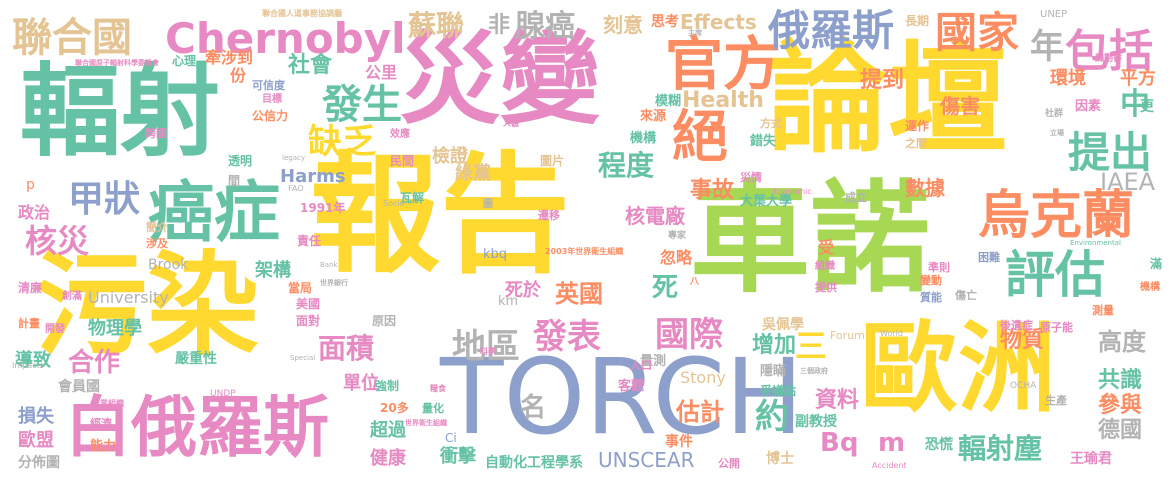 The image size is (1175, 482). Describe the element at coordinates (296, 188) in the screenshot. I see `word-fao: FAO` at that location.